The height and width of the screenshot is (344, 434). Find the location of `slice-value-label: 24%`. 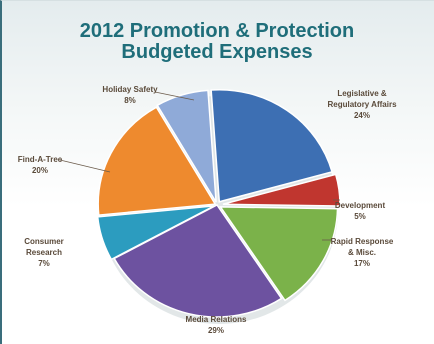

slice-value-label: 24% is located at coordinates (362, 115).